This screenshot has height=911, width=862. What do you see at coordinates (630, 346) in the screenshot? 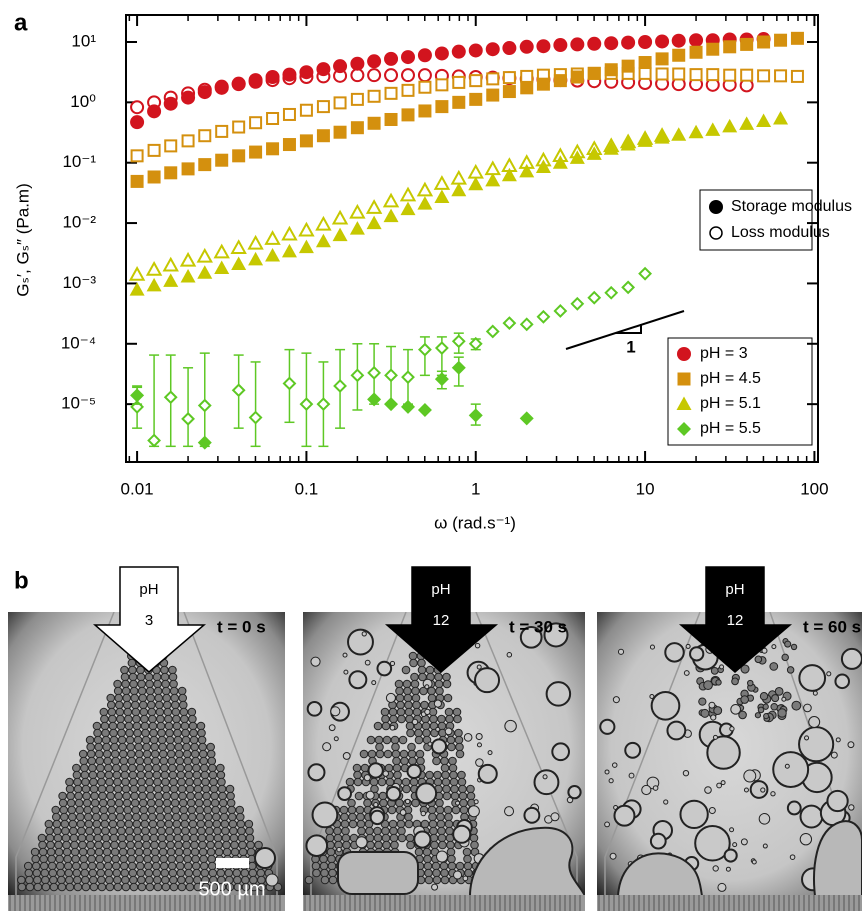
I see `slope-label: 1` at bounding box center [630, 346].